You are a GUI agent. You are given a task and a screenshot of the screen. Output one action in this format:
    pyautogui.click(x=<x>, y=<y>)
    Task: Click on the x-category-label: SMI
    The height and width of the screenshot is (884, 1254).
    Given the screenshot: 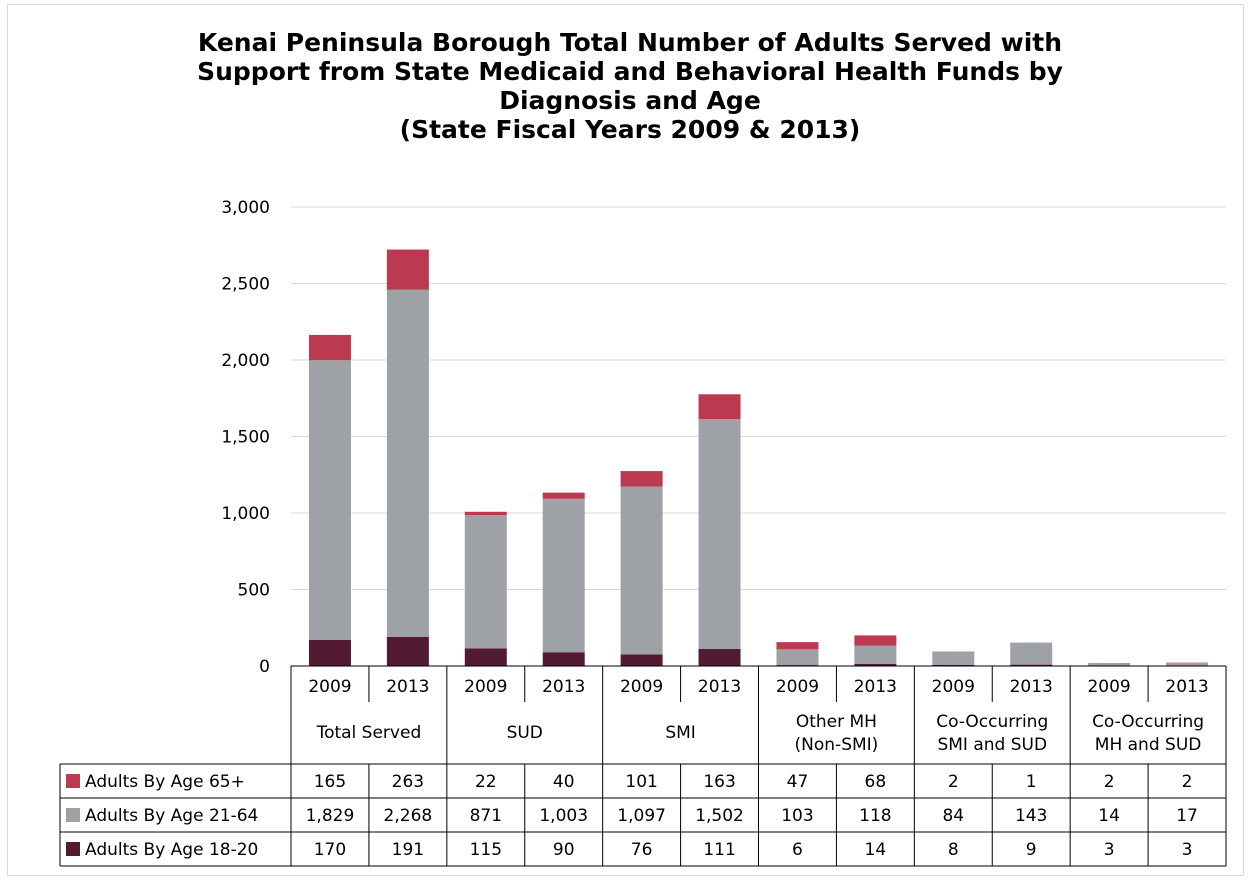 What is the action you would take?
    pyautogui.click(x=680, y=733)
    